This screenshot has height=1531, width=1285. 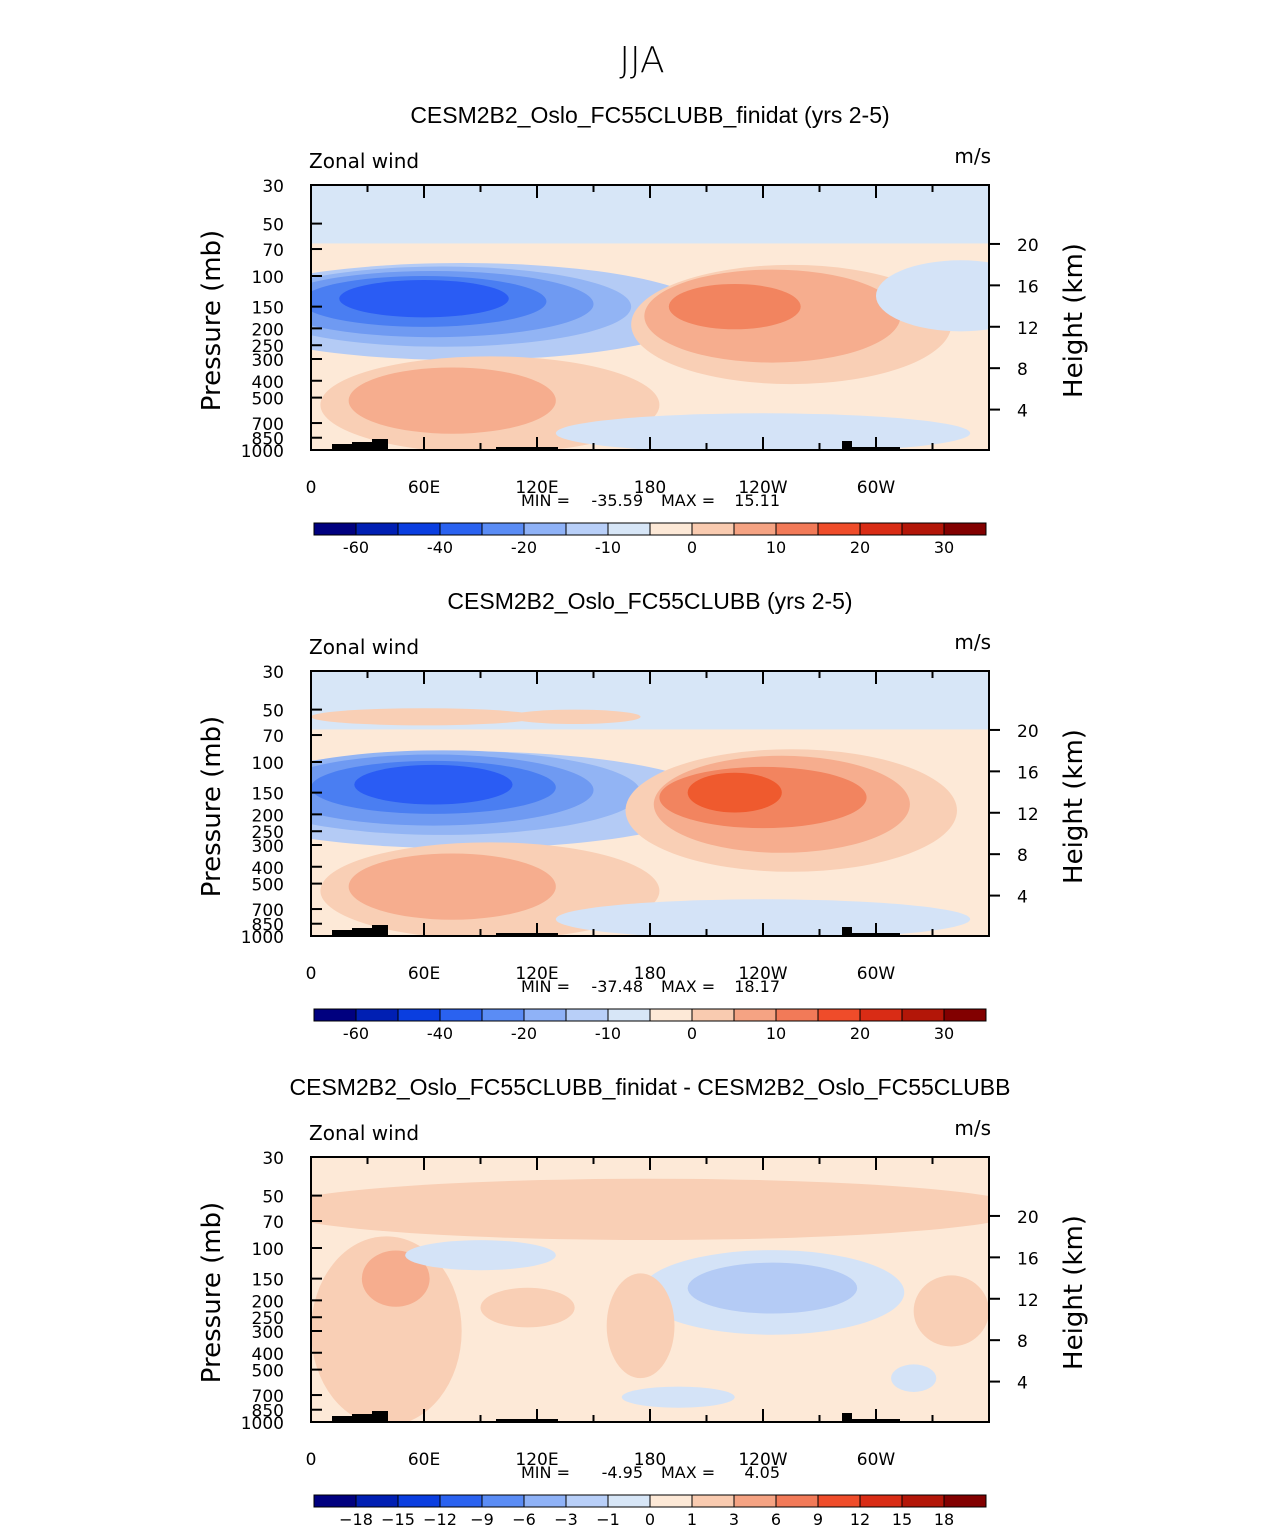 I want to click on y-tick-label-right: 8, so click(x=1022, y=856).